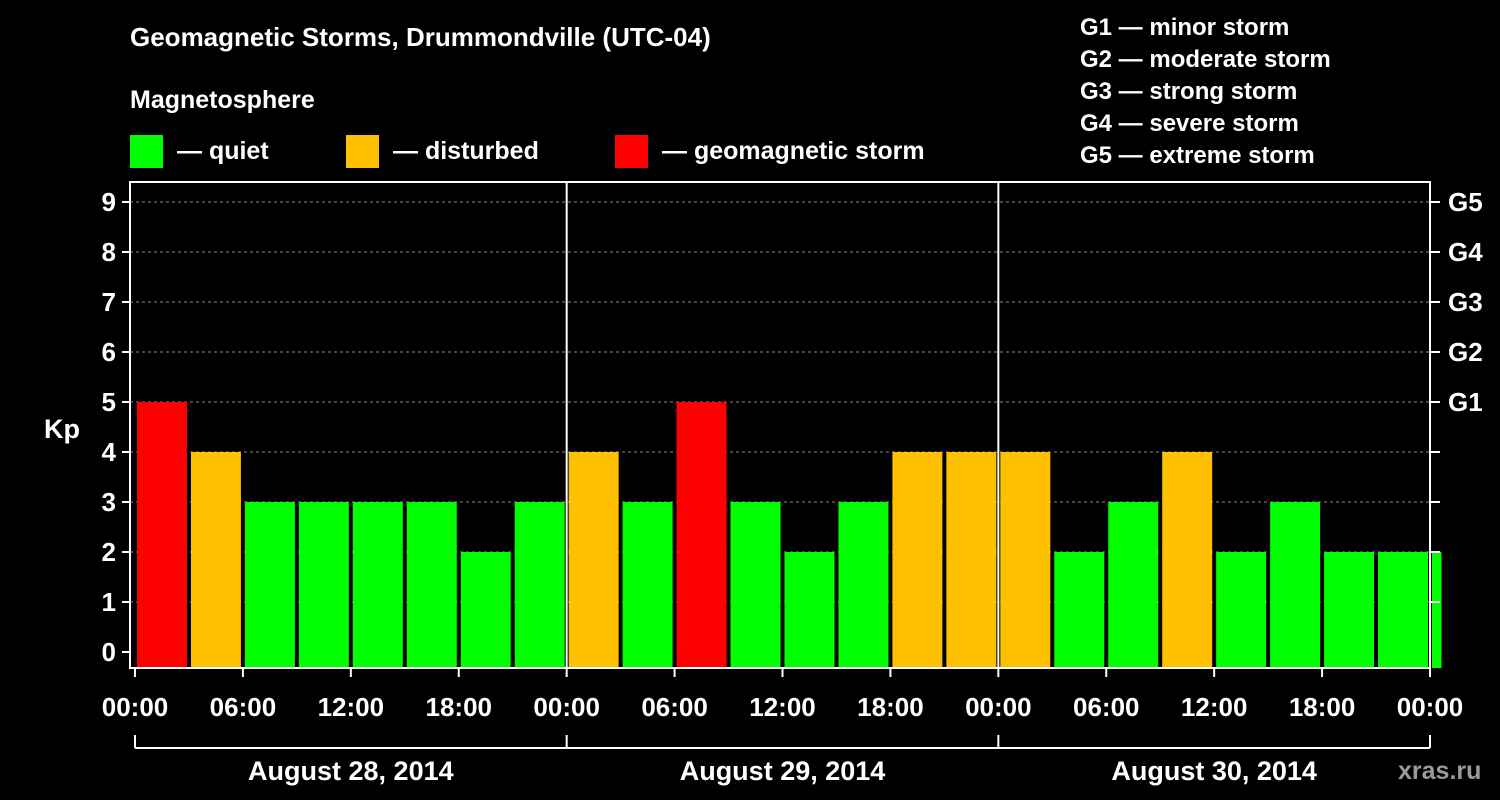  I want to click on watermark: xras.ru, so click(1440, 771).